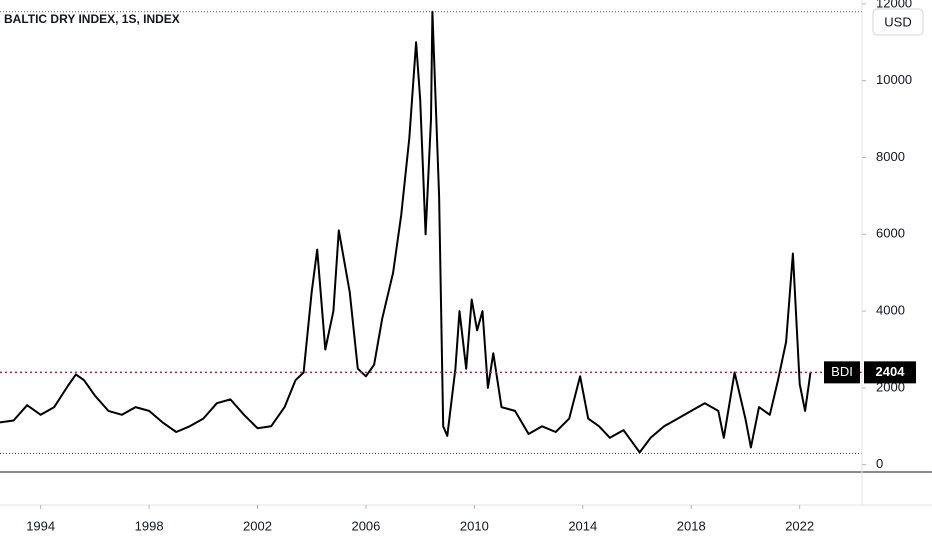 Image resolution: width=932 pixels, height=550 pixels. I want to click on series-name-box, so click(842, 372).